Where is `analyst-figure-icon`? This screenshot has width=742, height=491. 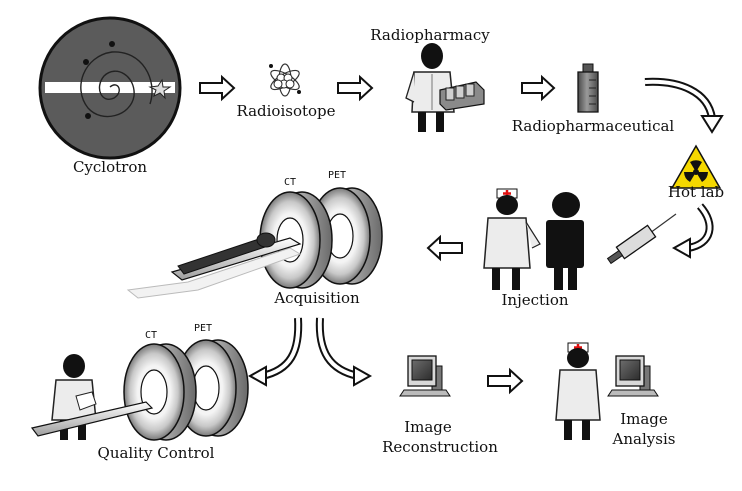 analyst-figure-icon is located at coordinates (578, 391).